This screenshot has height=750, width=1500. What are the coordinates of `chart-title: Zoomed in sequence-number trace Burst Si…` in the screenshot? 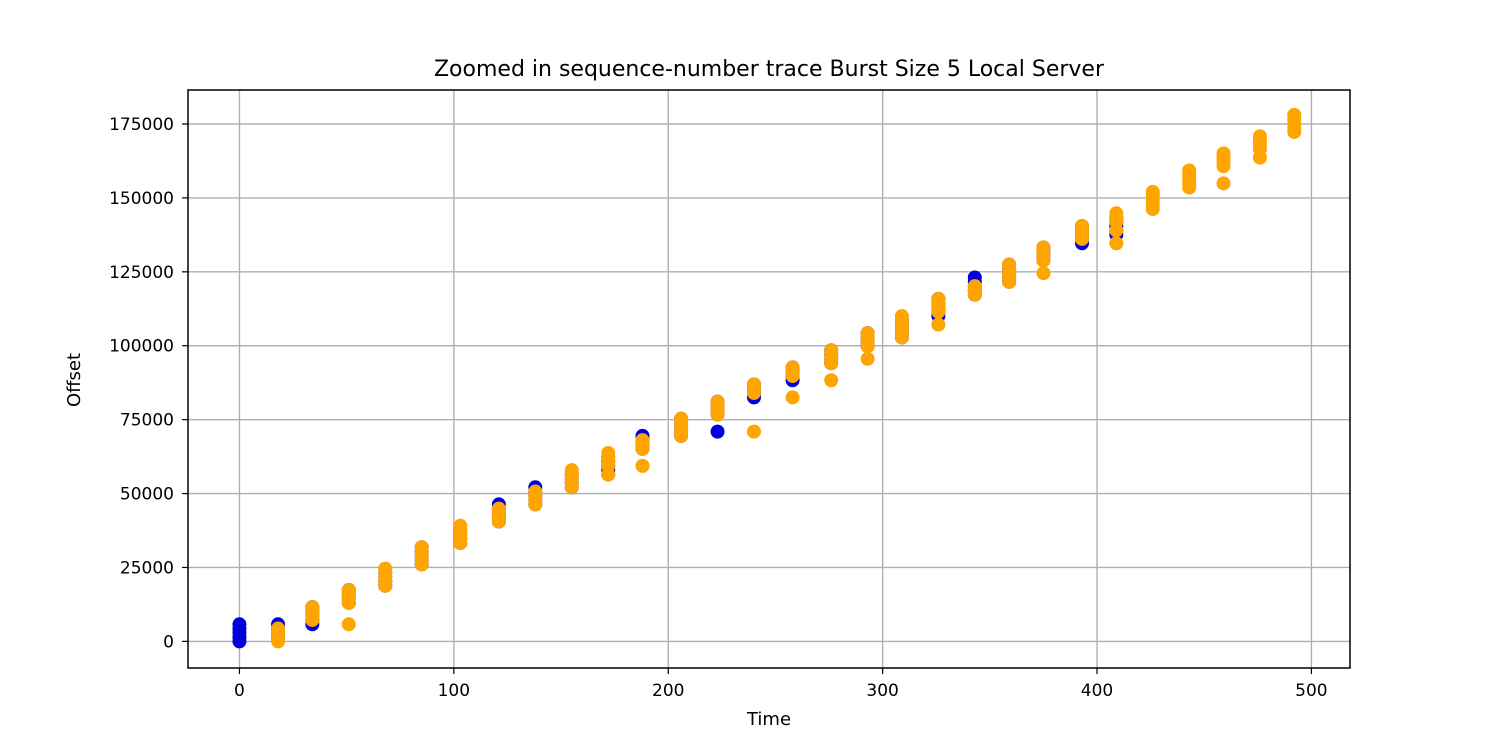 It's located at (769, 69).